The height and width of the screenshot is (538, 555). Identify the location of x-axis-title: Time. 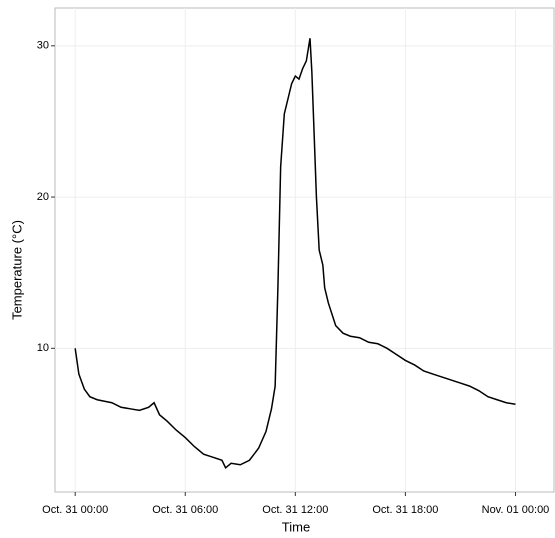
(296, 526).